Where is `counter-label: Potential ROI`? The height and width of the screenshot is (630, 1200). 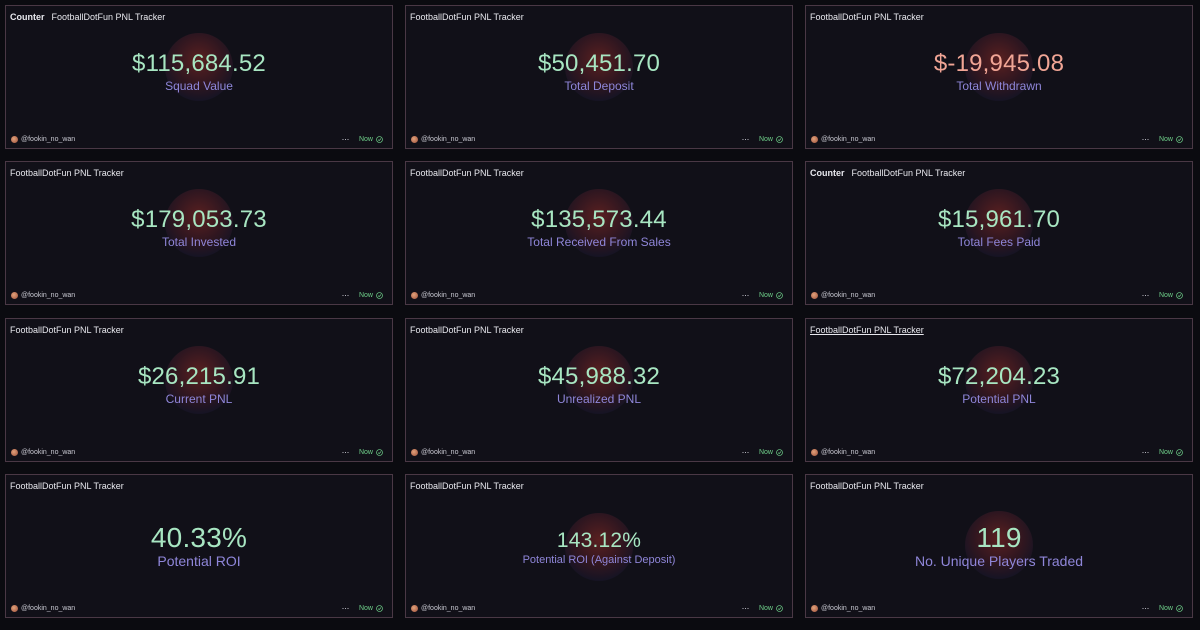
counter-label: Potential ROI is located at coordinates (199, 561).